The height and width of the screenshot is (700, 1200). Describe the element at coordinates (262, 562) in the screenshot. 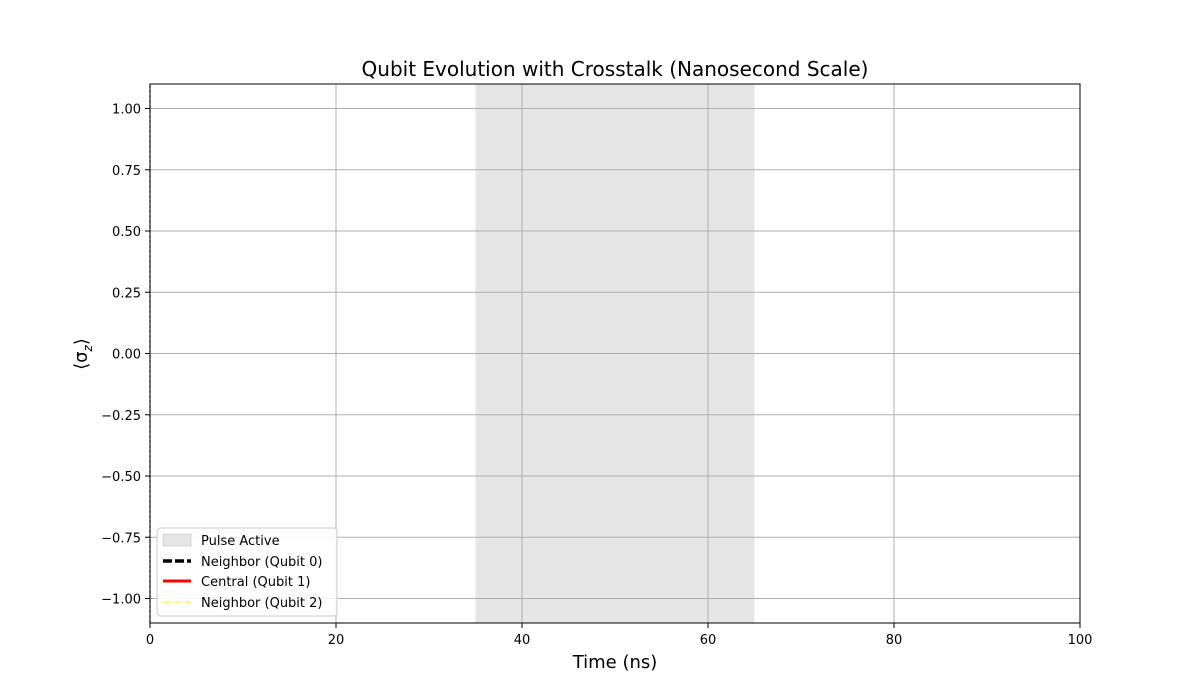

I see `legend-label-qubit-0: Neighbor (Qubit 0)` at that location.